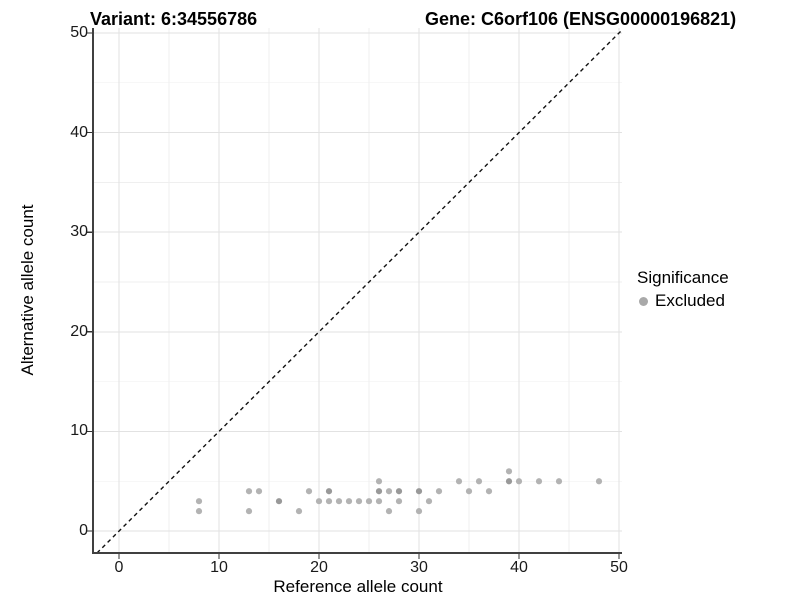  I want to click on plot-title-gene: Gene: C6orf106 (ENSG00000196821), so click(581, 19).